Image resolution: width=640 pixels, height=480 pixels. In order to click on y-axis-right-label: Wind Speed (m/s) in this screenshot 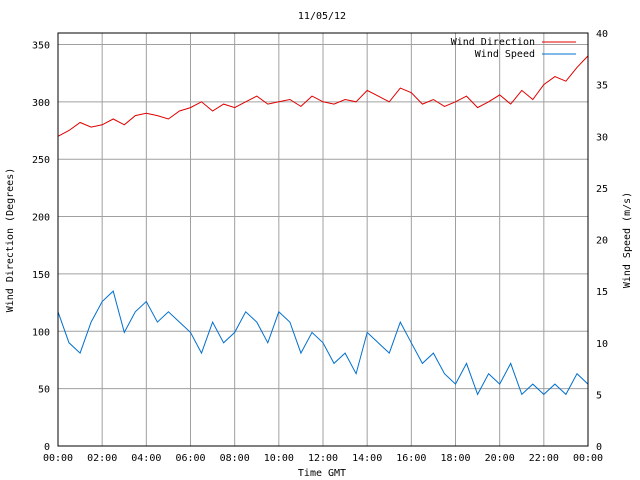, I will do `click(627, 240)`.